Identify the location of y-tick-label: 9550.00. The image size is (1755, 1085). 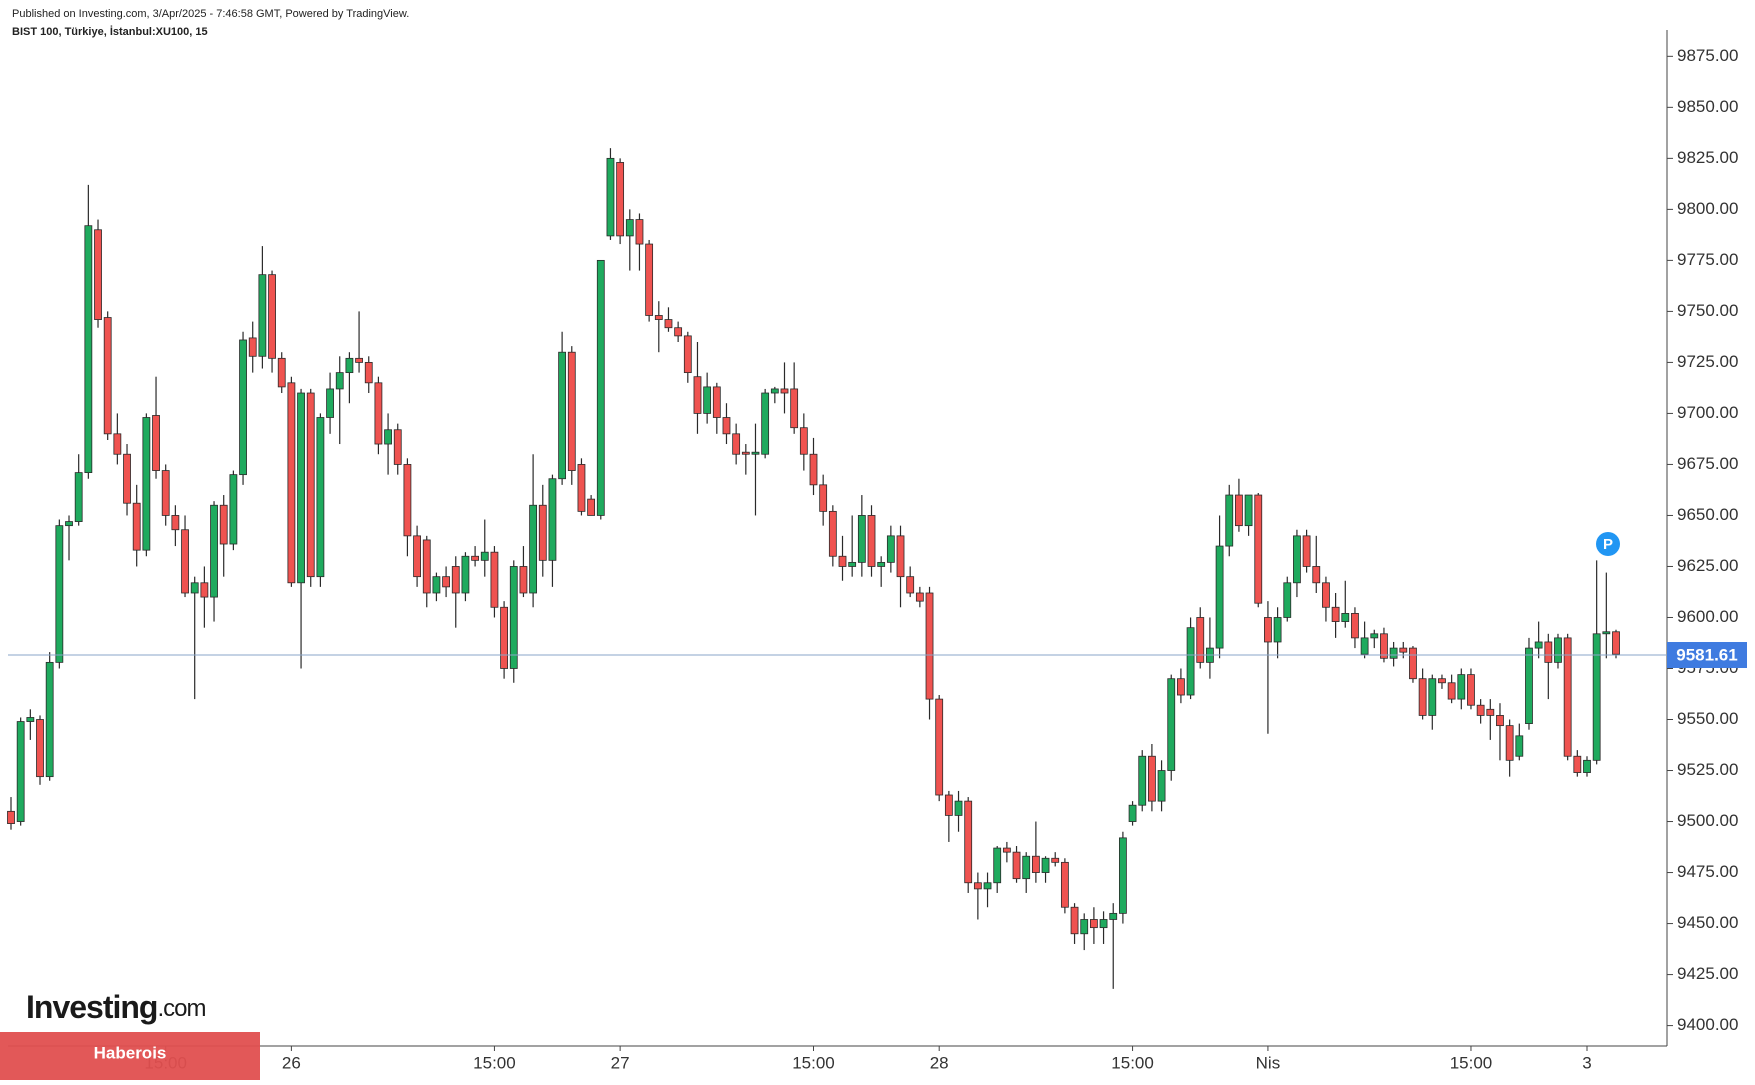
(1707, 718).